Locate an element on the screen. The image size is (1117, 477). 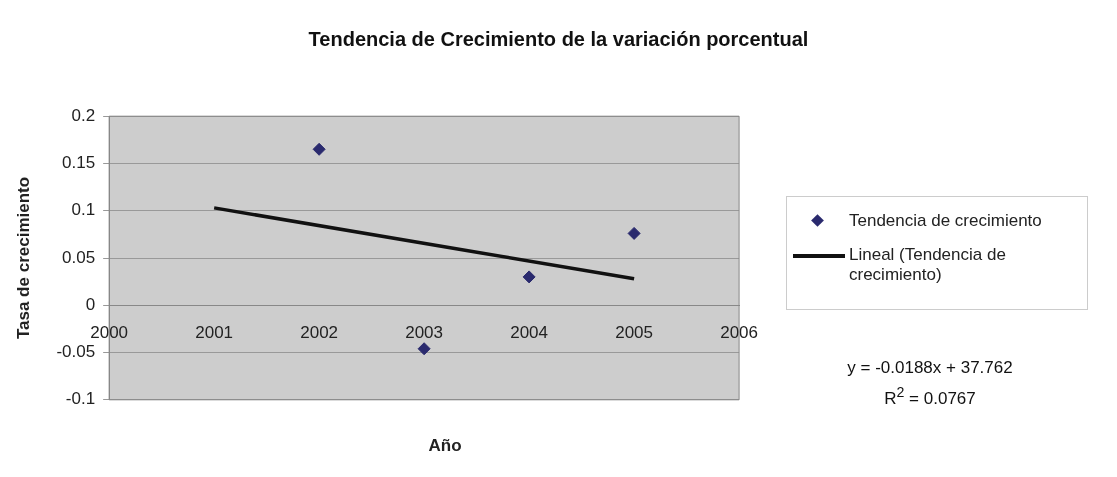
x-axis-title: Año is located at coordinates (445, 446).